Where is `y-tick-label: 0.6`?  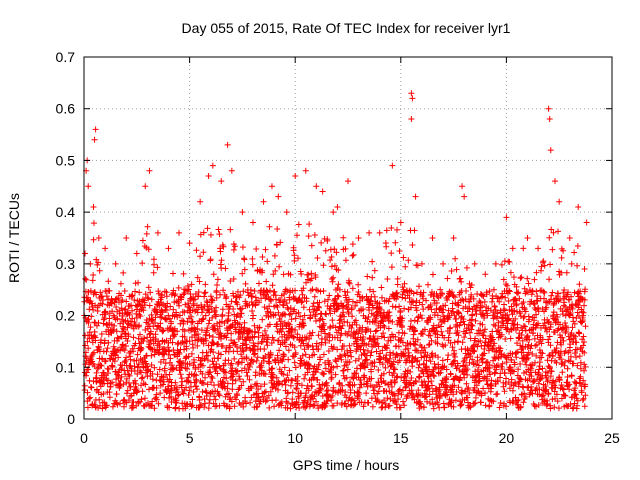 y-tick-label: 0.6 is located at coordinates (66, 109).